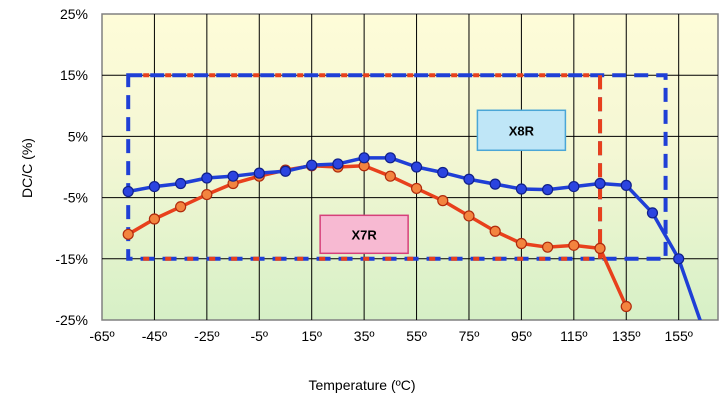 This screenshot has height=398, width=726. Describe the element at coordinates (443, 182) in the screenshot. I see `callouts: X8R X7R` at that location.